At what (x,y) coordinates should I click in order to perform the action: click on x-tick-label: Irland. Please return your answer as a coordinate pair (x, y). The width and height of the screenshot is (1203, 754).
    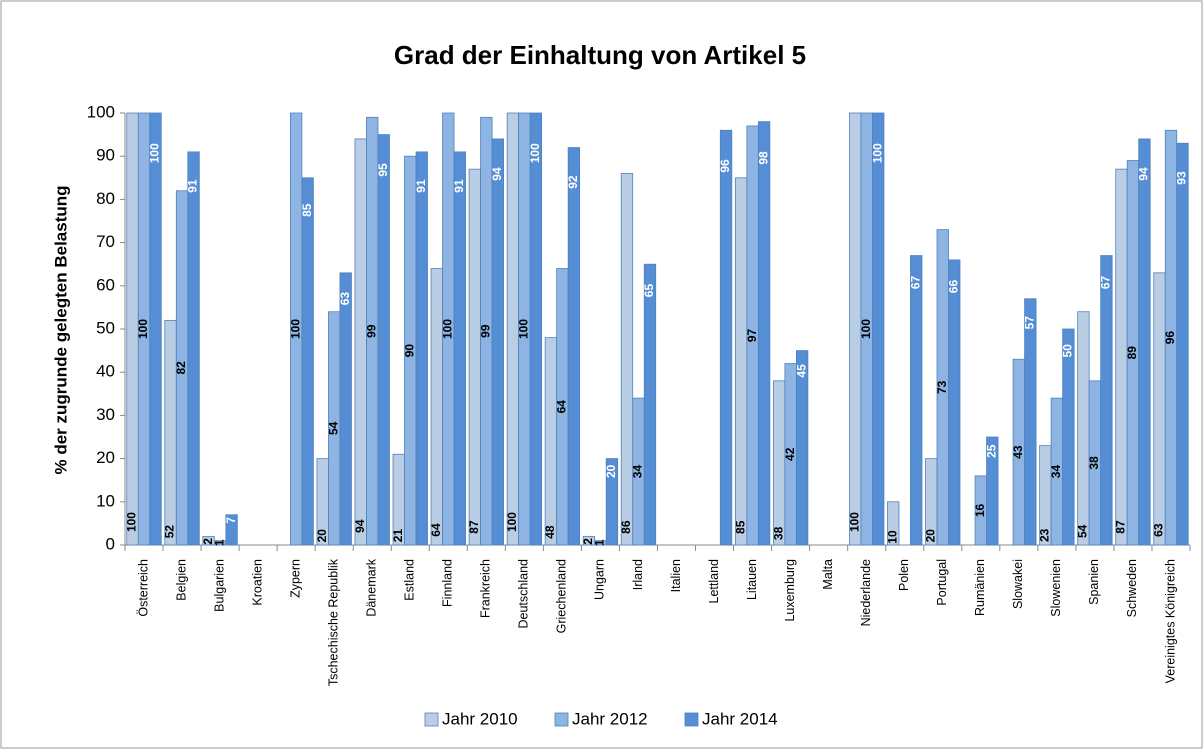
    Looking at the image, I should click on (638, 574).